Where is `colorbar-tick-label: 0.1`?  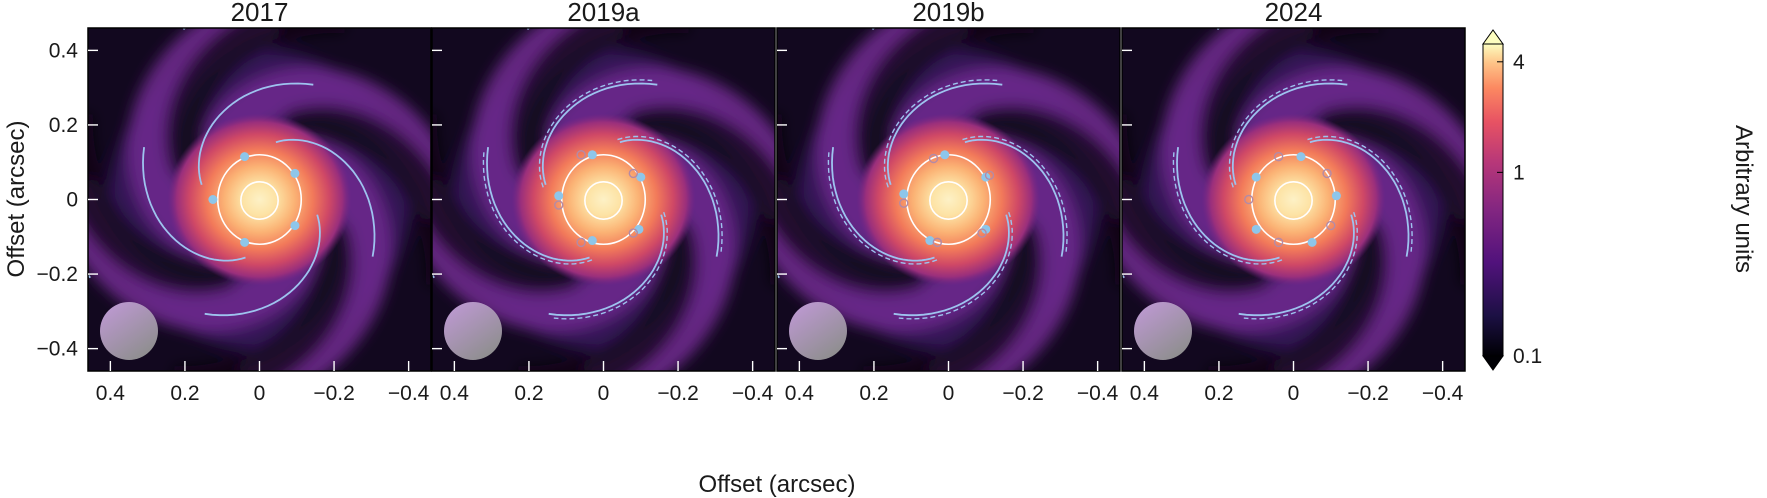 colorbar-tick-label: 0.1 is located at coordinates (1527, 356).